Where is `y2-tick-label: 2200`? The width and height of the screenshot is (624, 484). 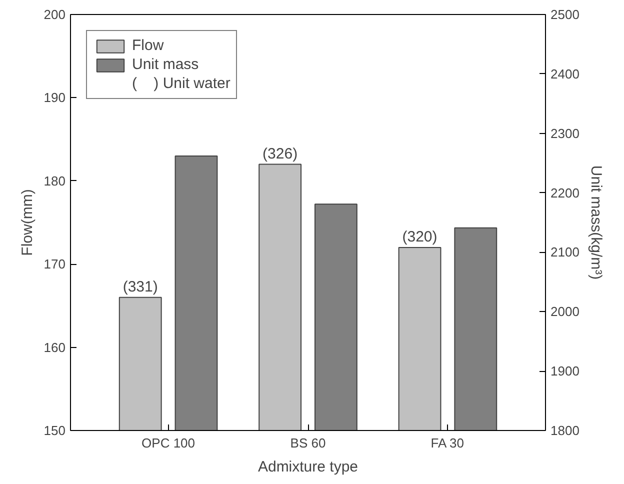
y2-tick-label: 2200 is located at coordinates (565, 192).